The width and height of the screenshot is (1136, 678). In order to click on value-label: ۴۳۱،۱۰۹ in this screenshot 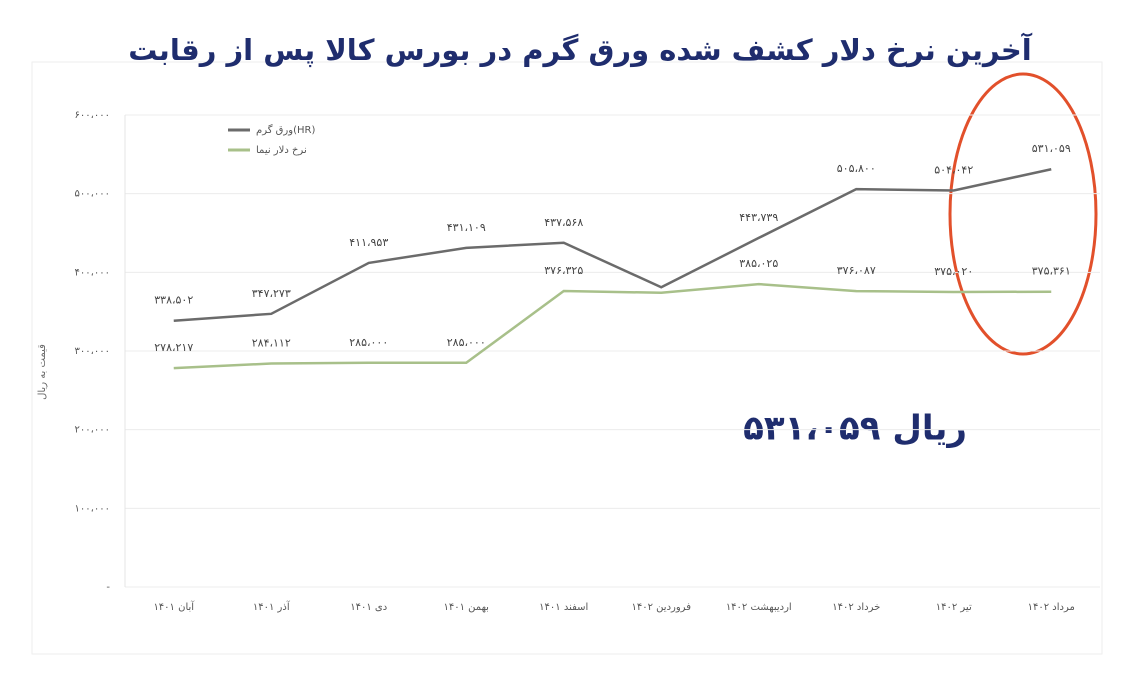, I will do `click(466, 227)`.